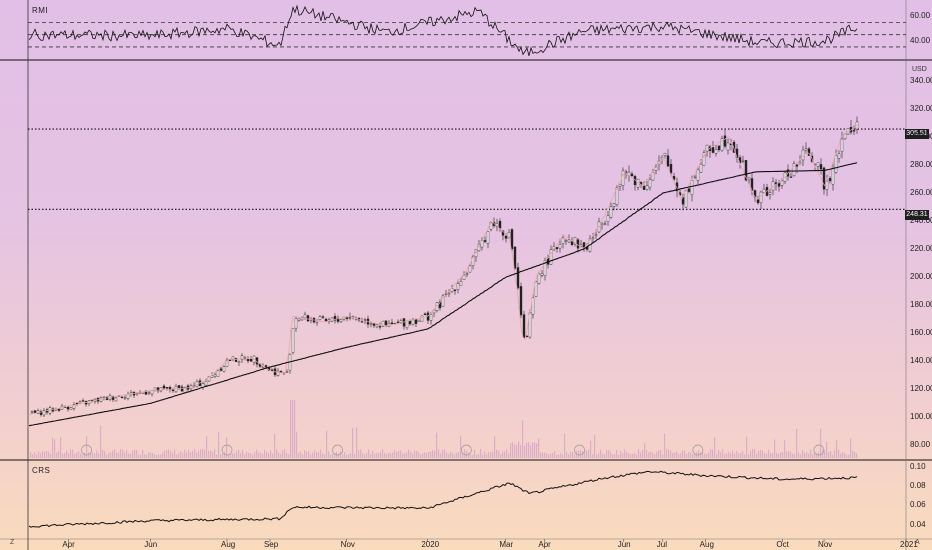  What do you see at coordinates (920, 40) in the screenshot?
I see `rmi-axis-tick-label: 40.00` at bounding box center [920, 40].